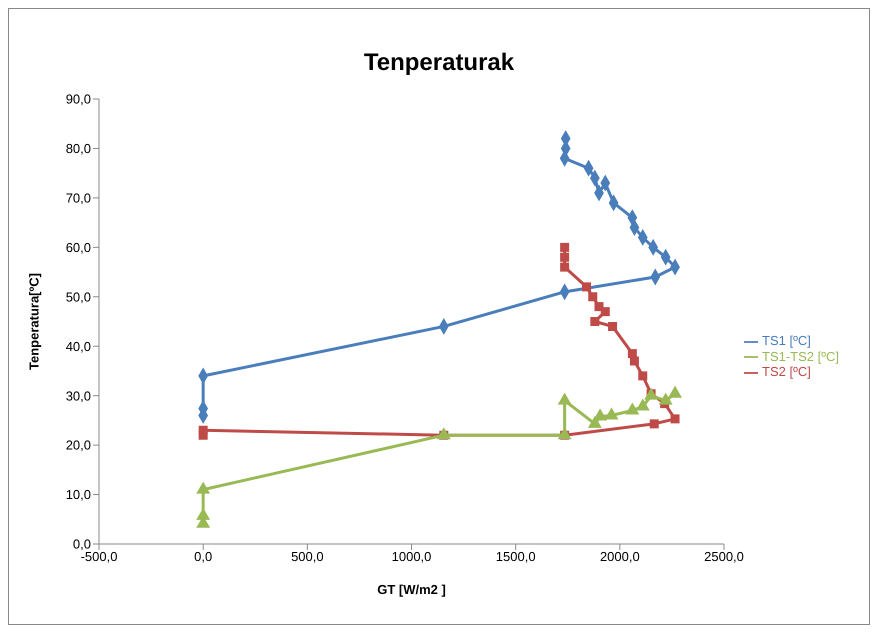  Describe the element at coordinates (78, 346) in the screenshot. I see `y-tick-label: 40,0` at that location.